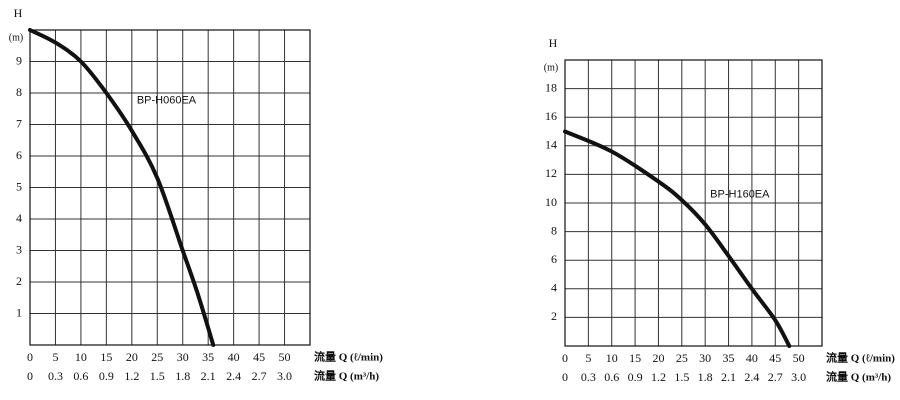 The image size is (900, 400). What do you see at coordinates (19, 186) in the screenshot?
I see `y-tick-label: 5` at bounding box center [19, 186].